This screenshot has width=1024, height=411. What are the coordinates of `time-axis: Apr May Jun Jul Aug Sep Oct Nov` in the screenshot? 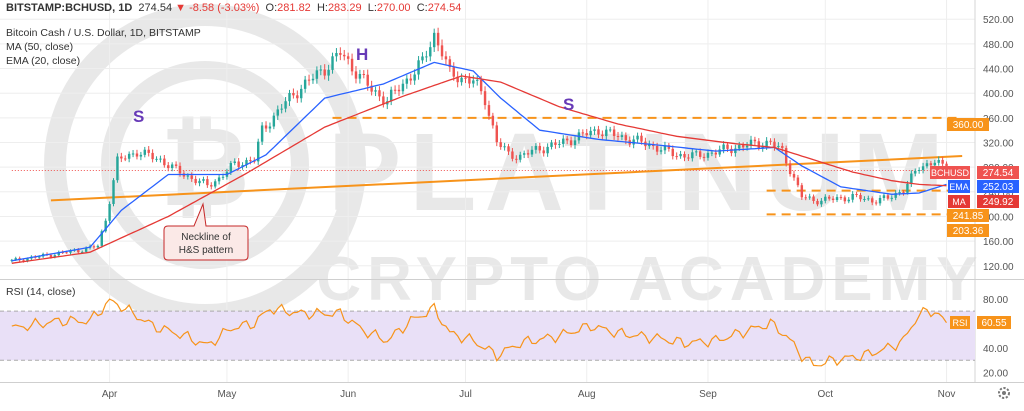 It's located at (529, 394).